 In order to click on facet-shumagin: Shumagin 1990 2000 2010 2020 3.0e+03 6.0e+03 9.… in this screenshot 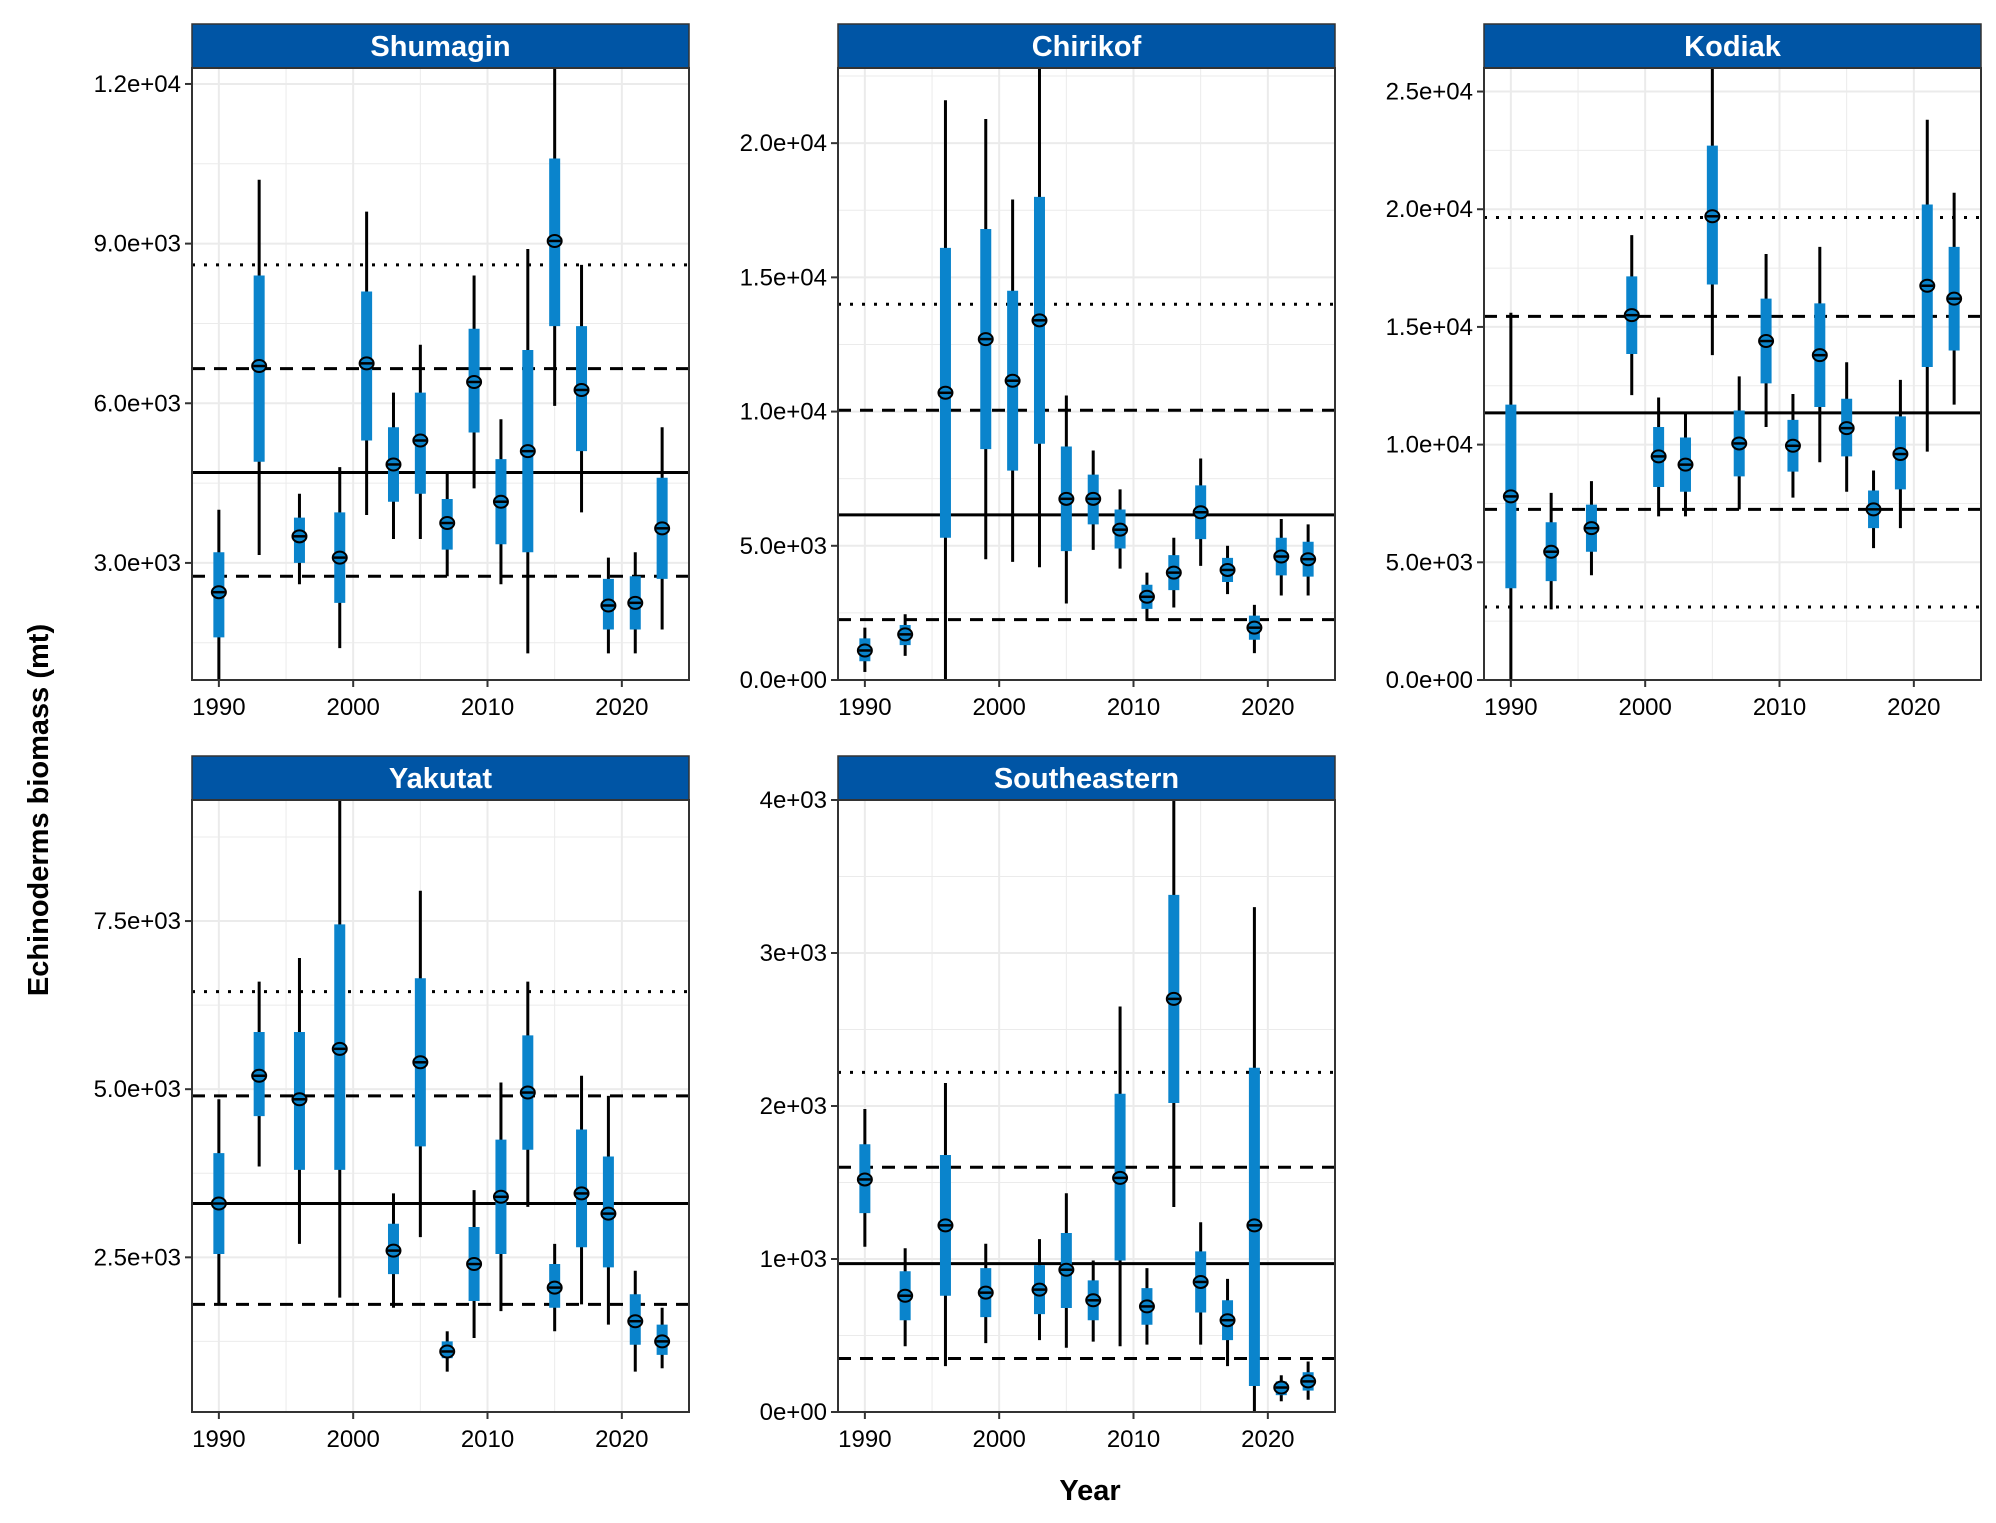, I will do `click(392, 372)`.